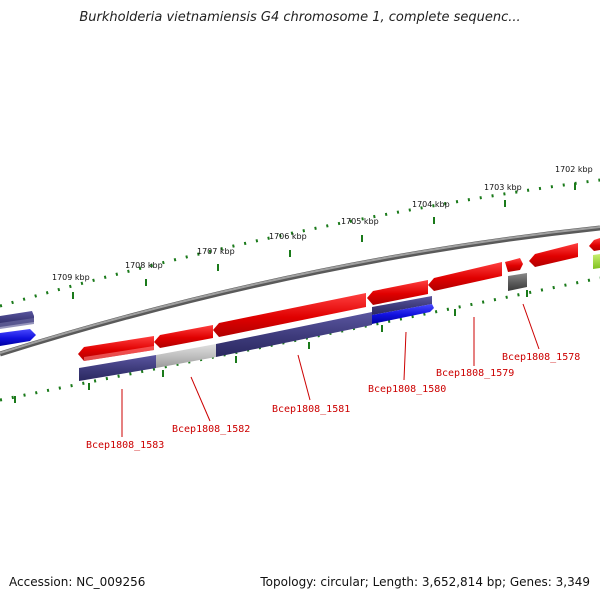 The width and height of the screenshot is (600, 600). I want to click on gene-label-1581: Bcep1808_1581, so click(311, 409).